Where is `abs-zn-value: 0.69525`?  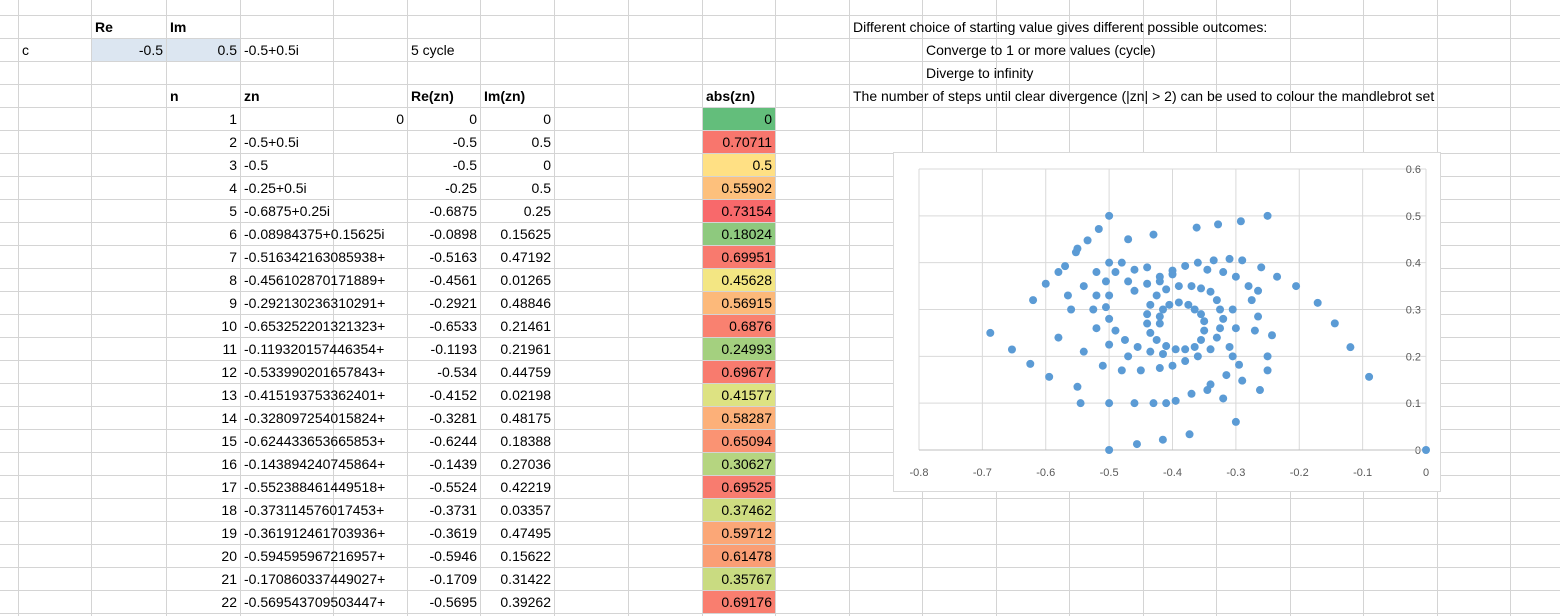
abs-zn-value: 0.69525 is located at coordinates (746, 487).